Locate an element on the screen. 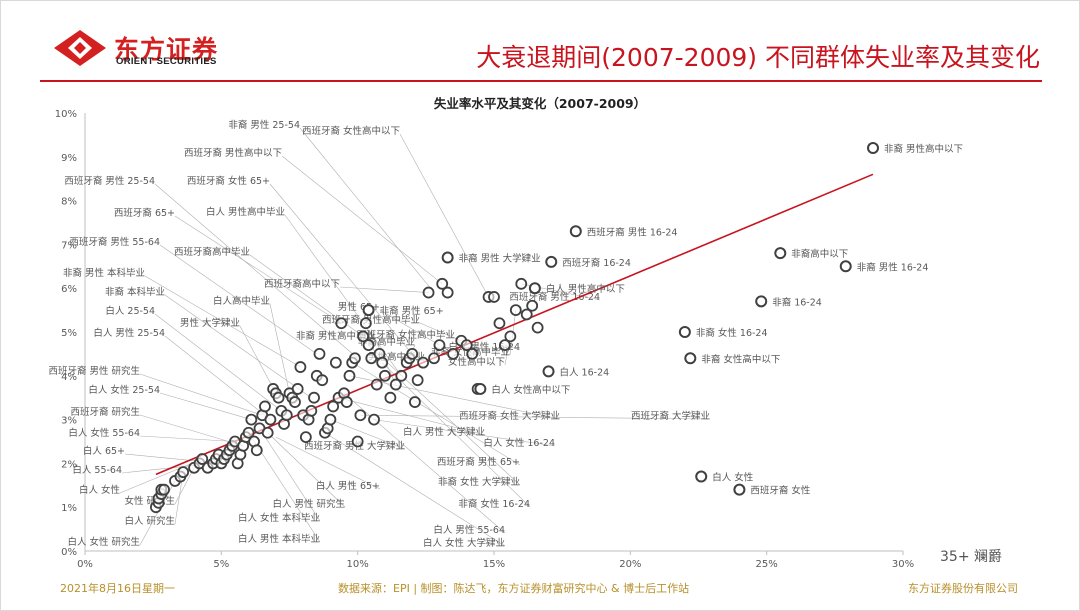 The height and width of the screenshot is (611, 1080). callout-label: 非裔 男性 25-54 is located at coordinates (264, 125).